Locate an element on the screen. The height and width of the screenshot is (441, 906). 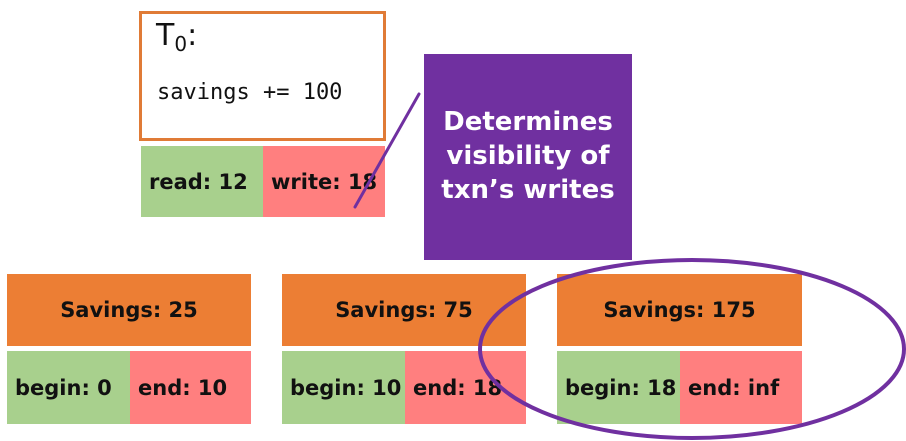
write-timestamp: write: 18 is located at coordinates (324, 181).